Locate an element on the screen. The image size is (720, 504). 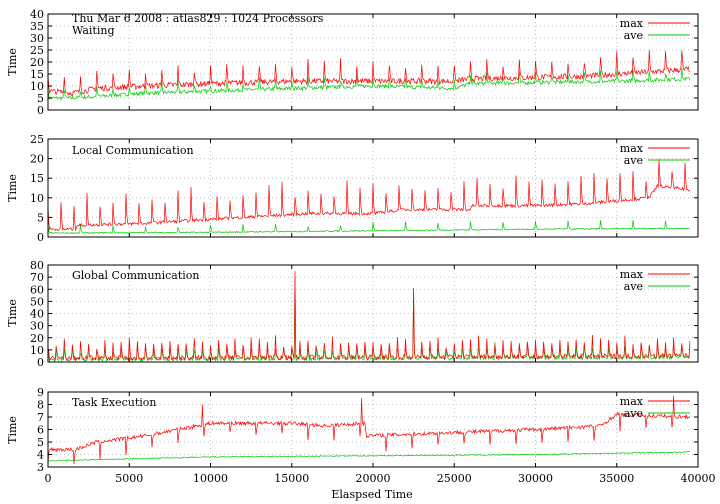
local-communication-y-tick-label: 25 is located at coordinates (37, 139).